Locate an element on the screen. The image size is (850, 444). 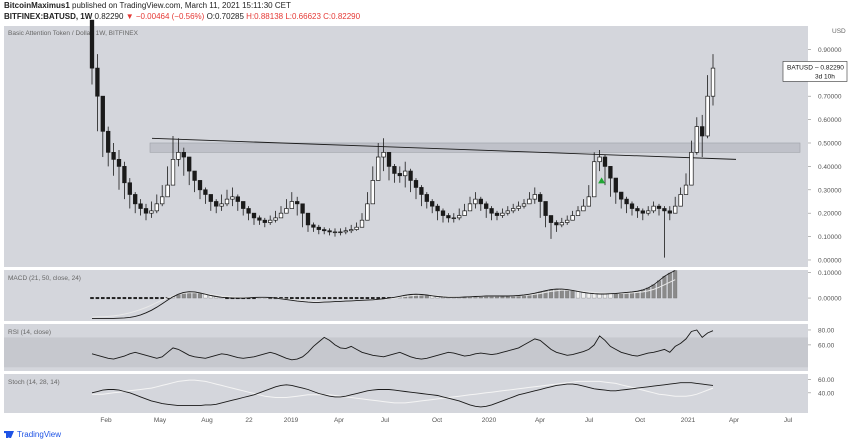
price-y-tick-label: 0.70000 is located at coordinates (830, 97).